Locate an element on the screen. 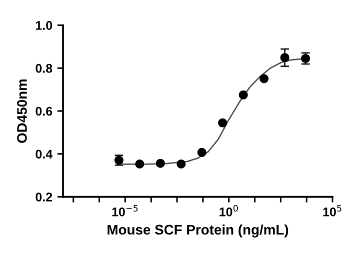 The image size is (350, 260). x-tick-label: 10$^{5}$ is located at coordinates (332, 210).